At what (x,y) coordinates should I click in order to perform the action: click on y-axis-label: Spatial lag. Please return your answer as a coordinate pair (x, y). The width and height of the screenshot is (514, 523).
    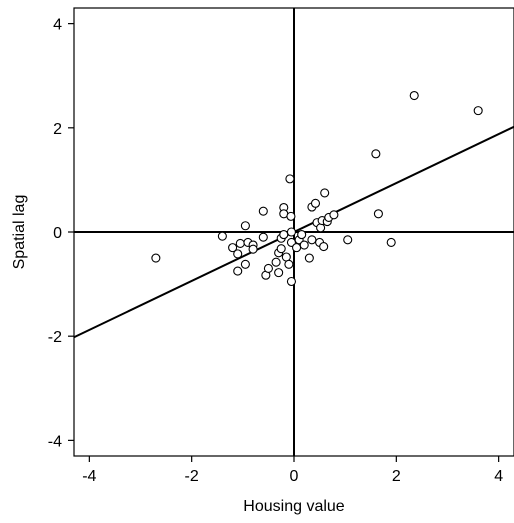
    Looking at the image, I should click on (19, 232).